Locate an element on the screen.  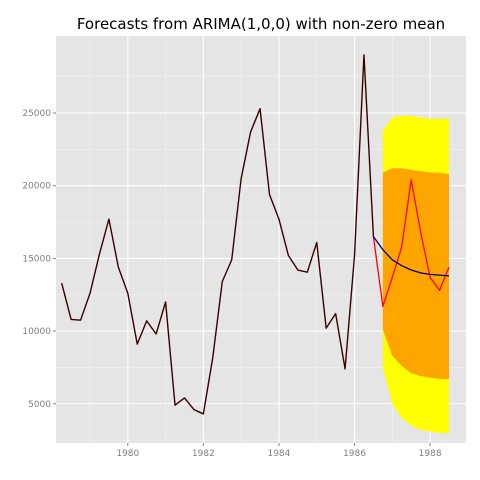
prediction-intervals is located at coordinates (415, 274).